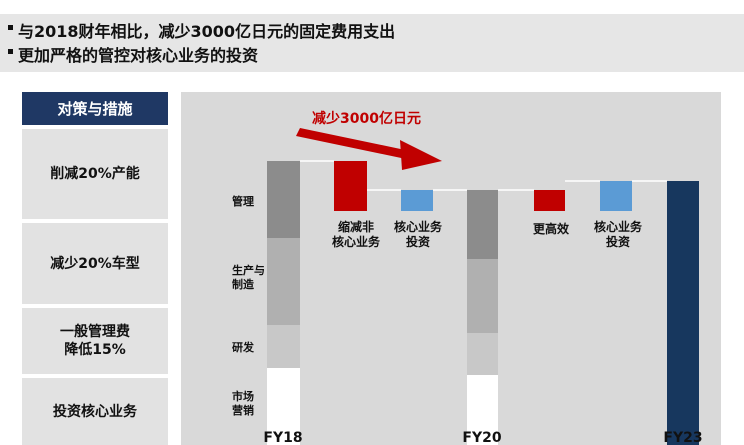 The width and height of the screenshot is (744, 445). I want to click on header-bullet-text: 更加严格的管控对核心业务的投资, so click(138, 55).